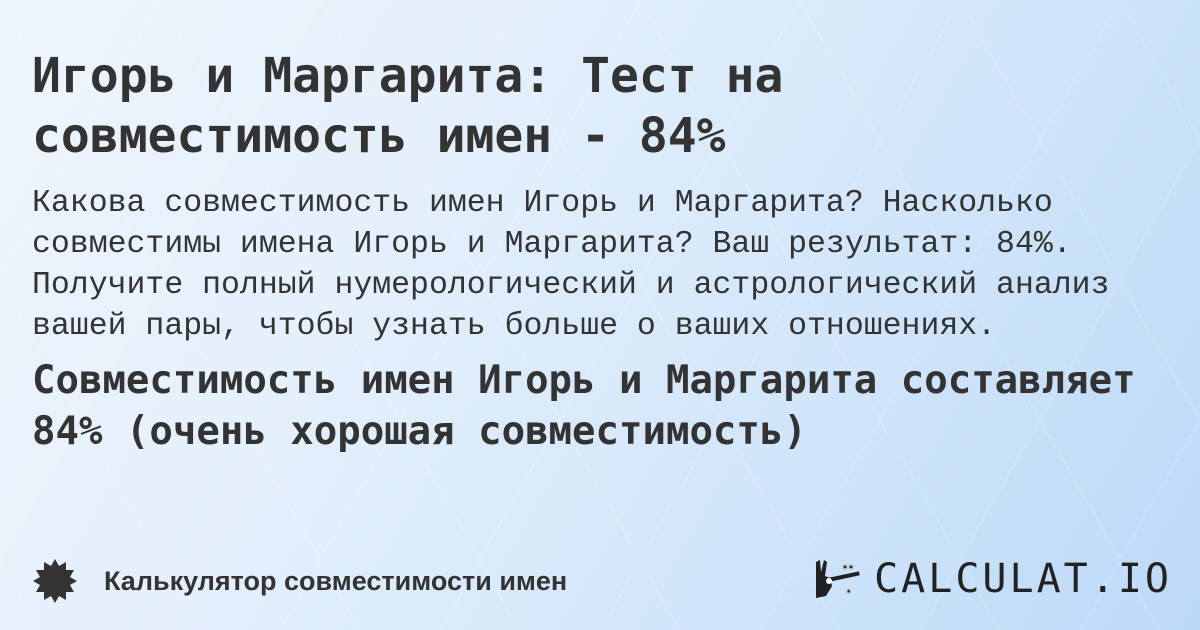 The width and height of the screenshot is (1200, 630). Describe the element at coordinates (992, 579) in the screenshot. I see `calculat-io-logo: ✶✶ ✶ CALCULAT.IO` at that location.